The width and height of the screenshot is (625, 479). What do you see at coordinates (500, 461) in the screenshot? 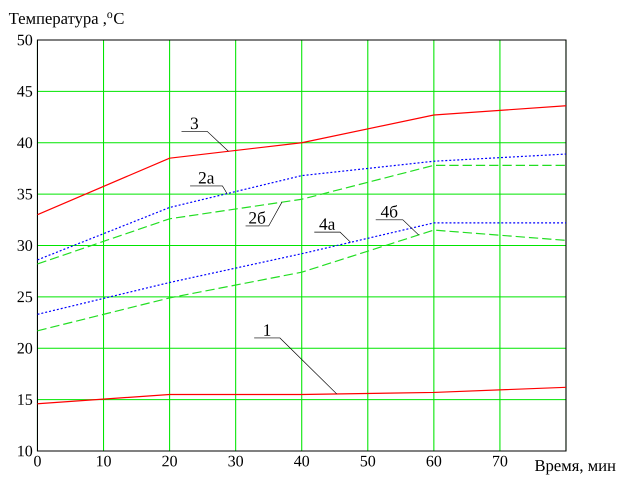
I see `x-tick-label: 70` at bounding box center [500, 461].